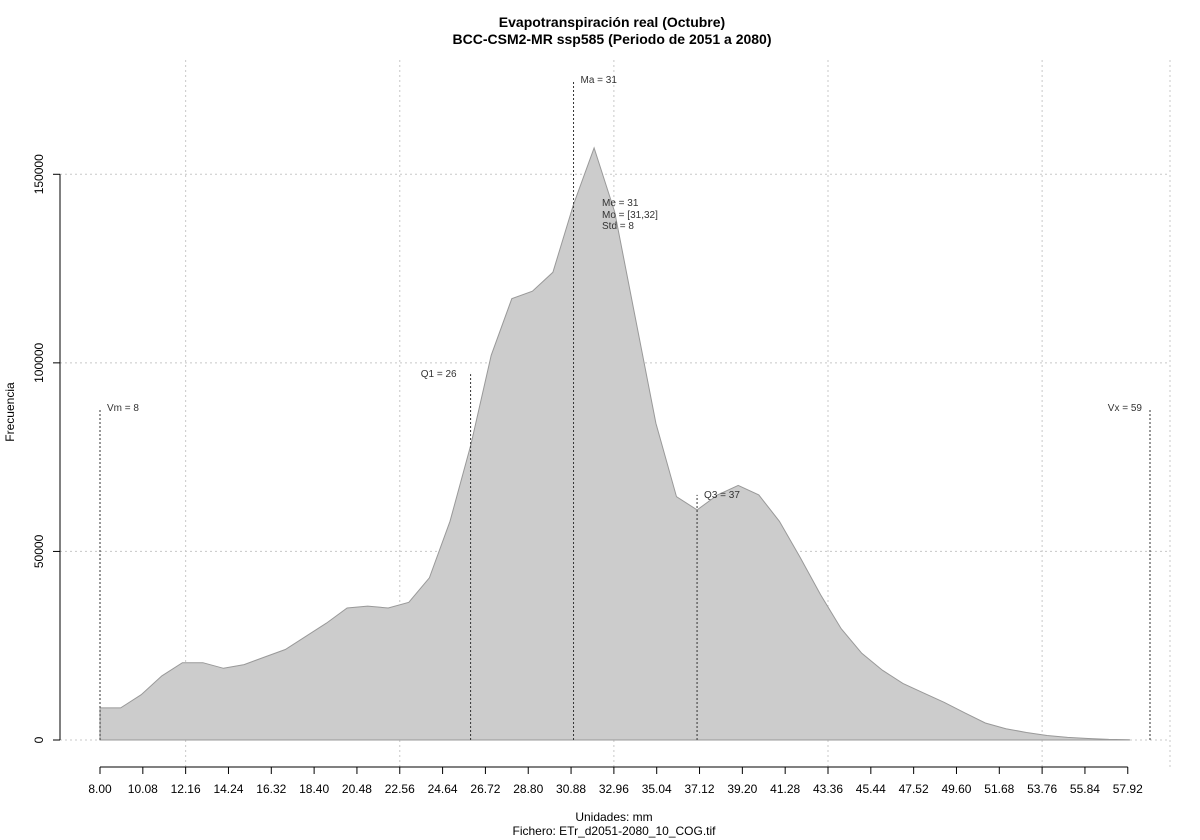 The width and height of the screenshot is (1200, 840). Describe the element at coordinates (956, 789) in the screenshot. I see `x-tick-label-20: 49.60` at that location.